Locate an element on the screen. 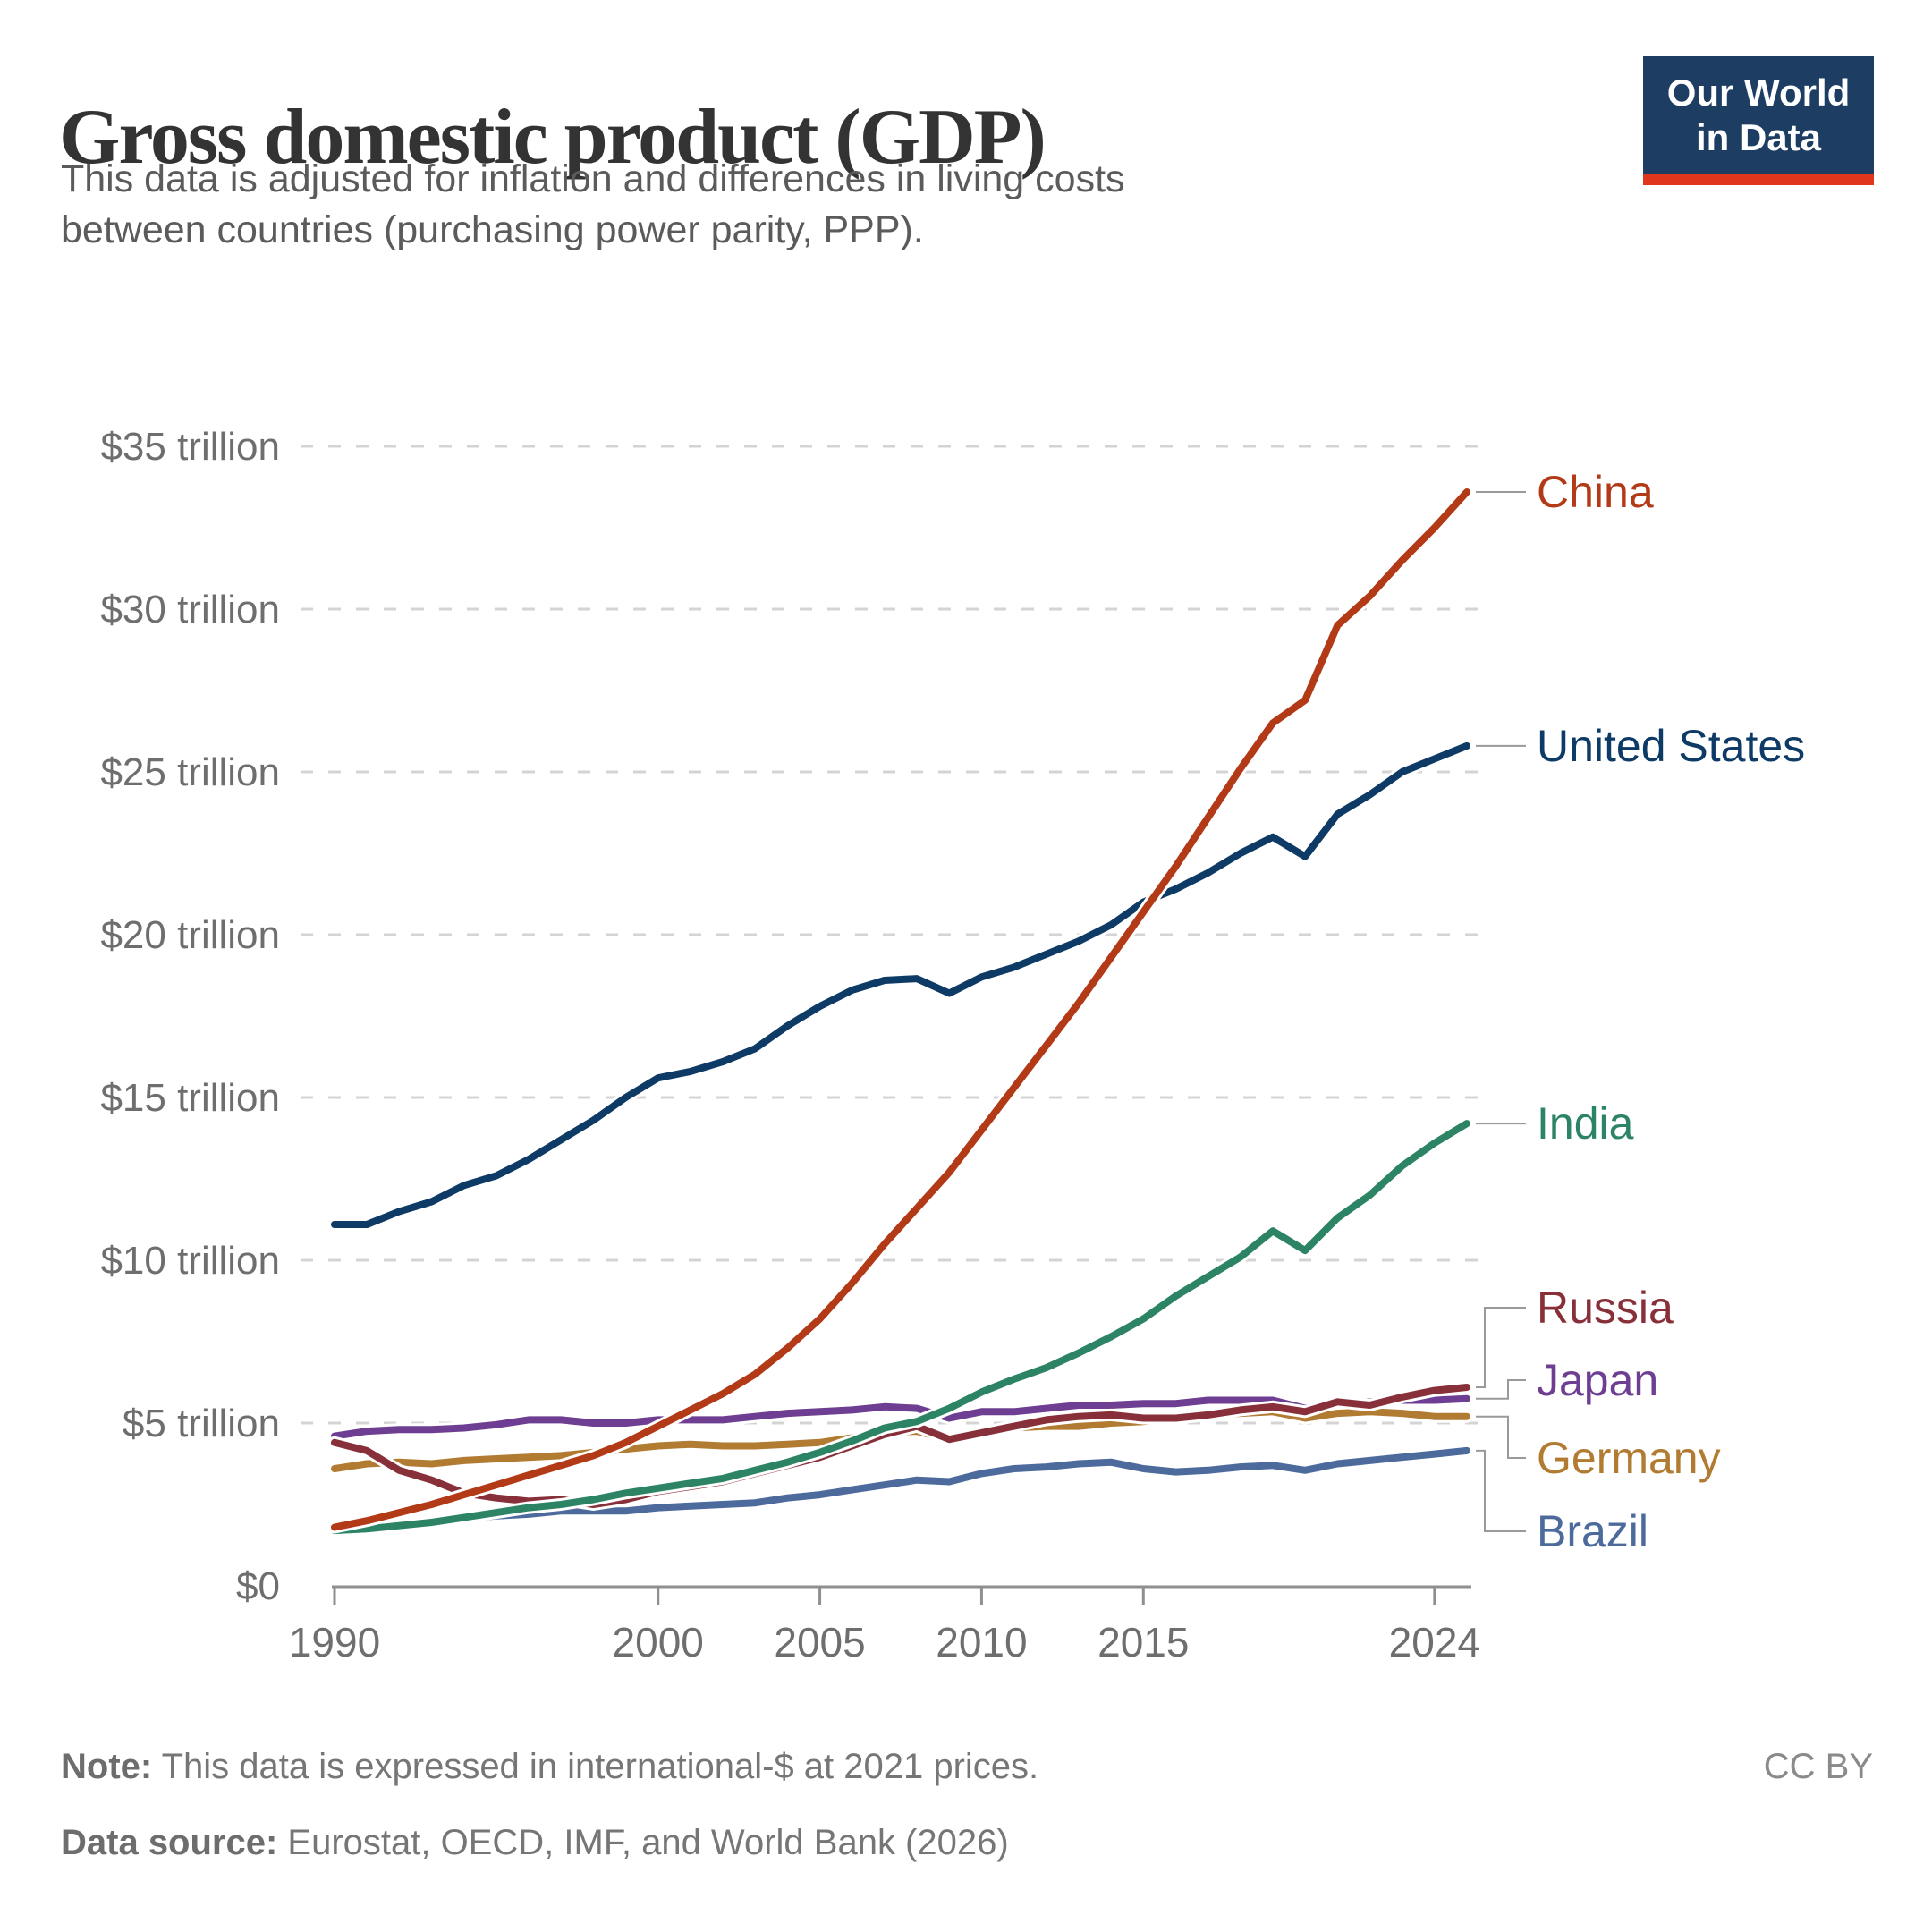  legend-label-japan: Japan is located at coordinates (1597, 1380).